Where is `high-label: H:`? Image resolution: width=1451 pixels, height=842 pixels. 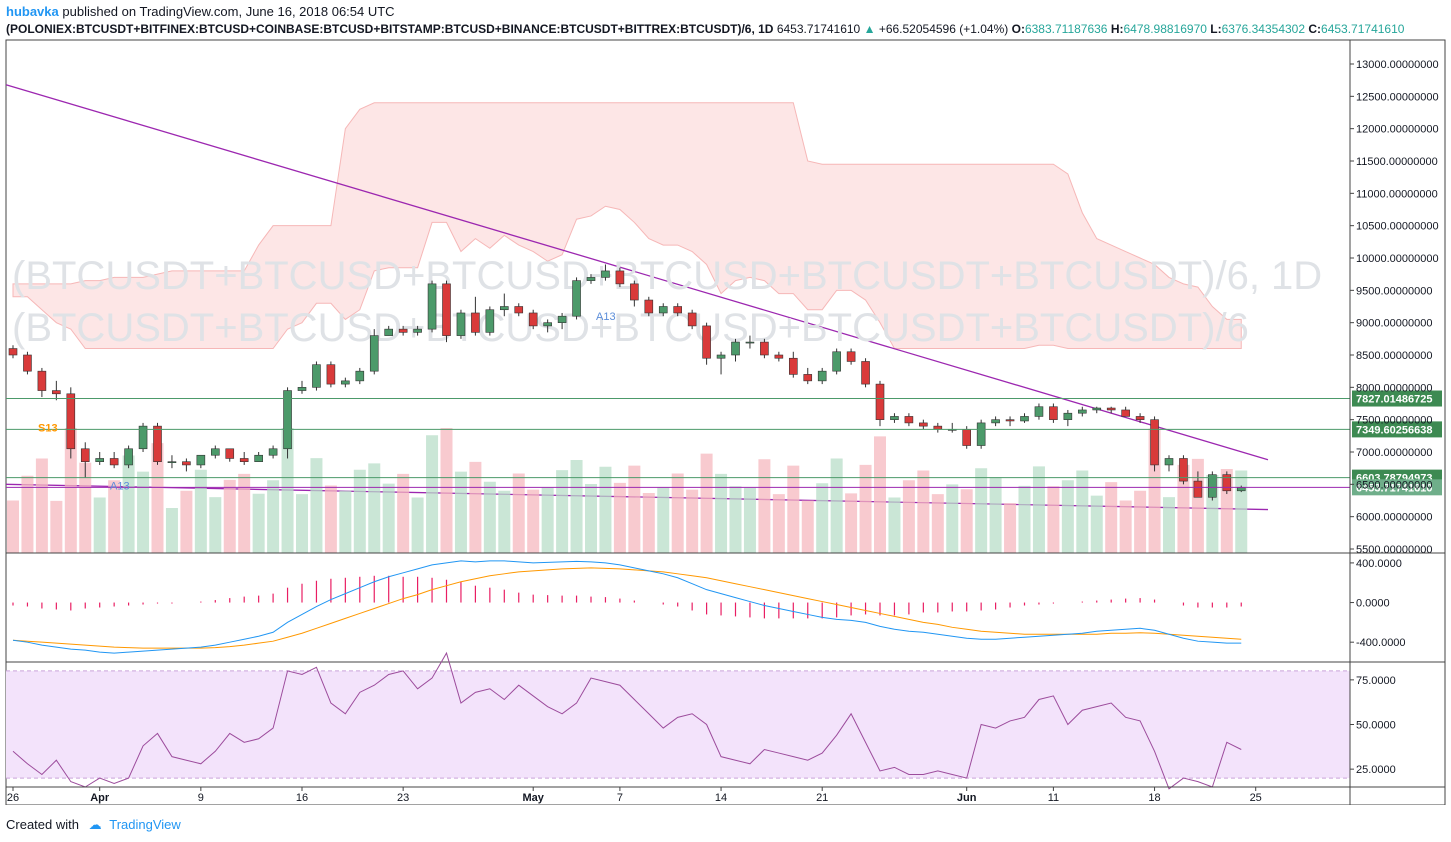
high-label: H: is located at coordinates (1117, 29).